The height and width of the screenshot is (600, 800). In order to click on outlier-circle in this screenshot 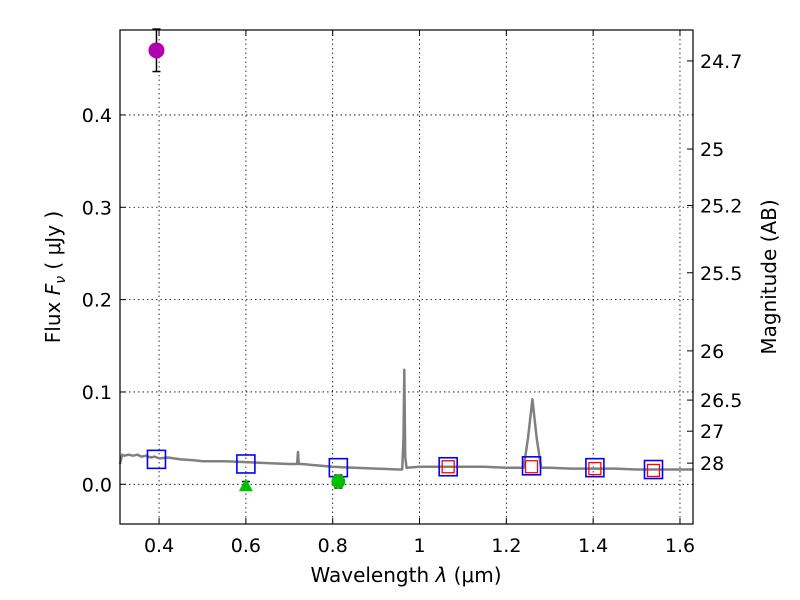, I will do `click(156, 50)`.